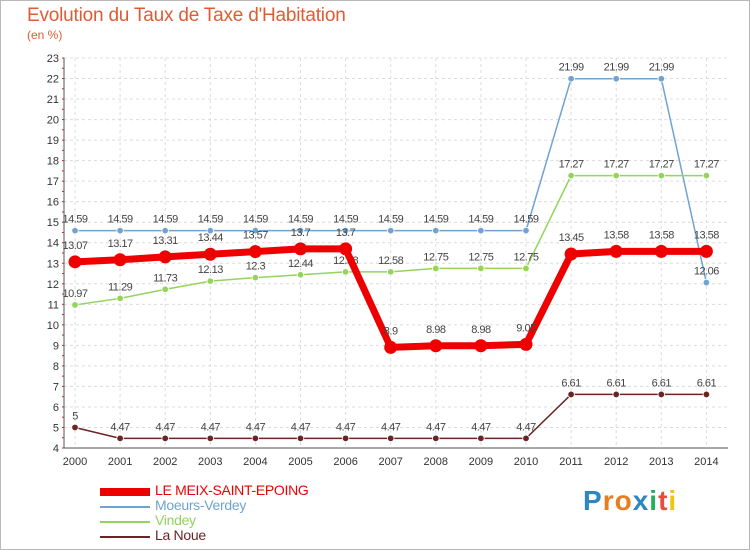 Image resolution: width=750 pixels, height=550 pixels. Describe the element at coordinates (53, 203) in the screenshot. I see `y-tick-label: 16` at that location.